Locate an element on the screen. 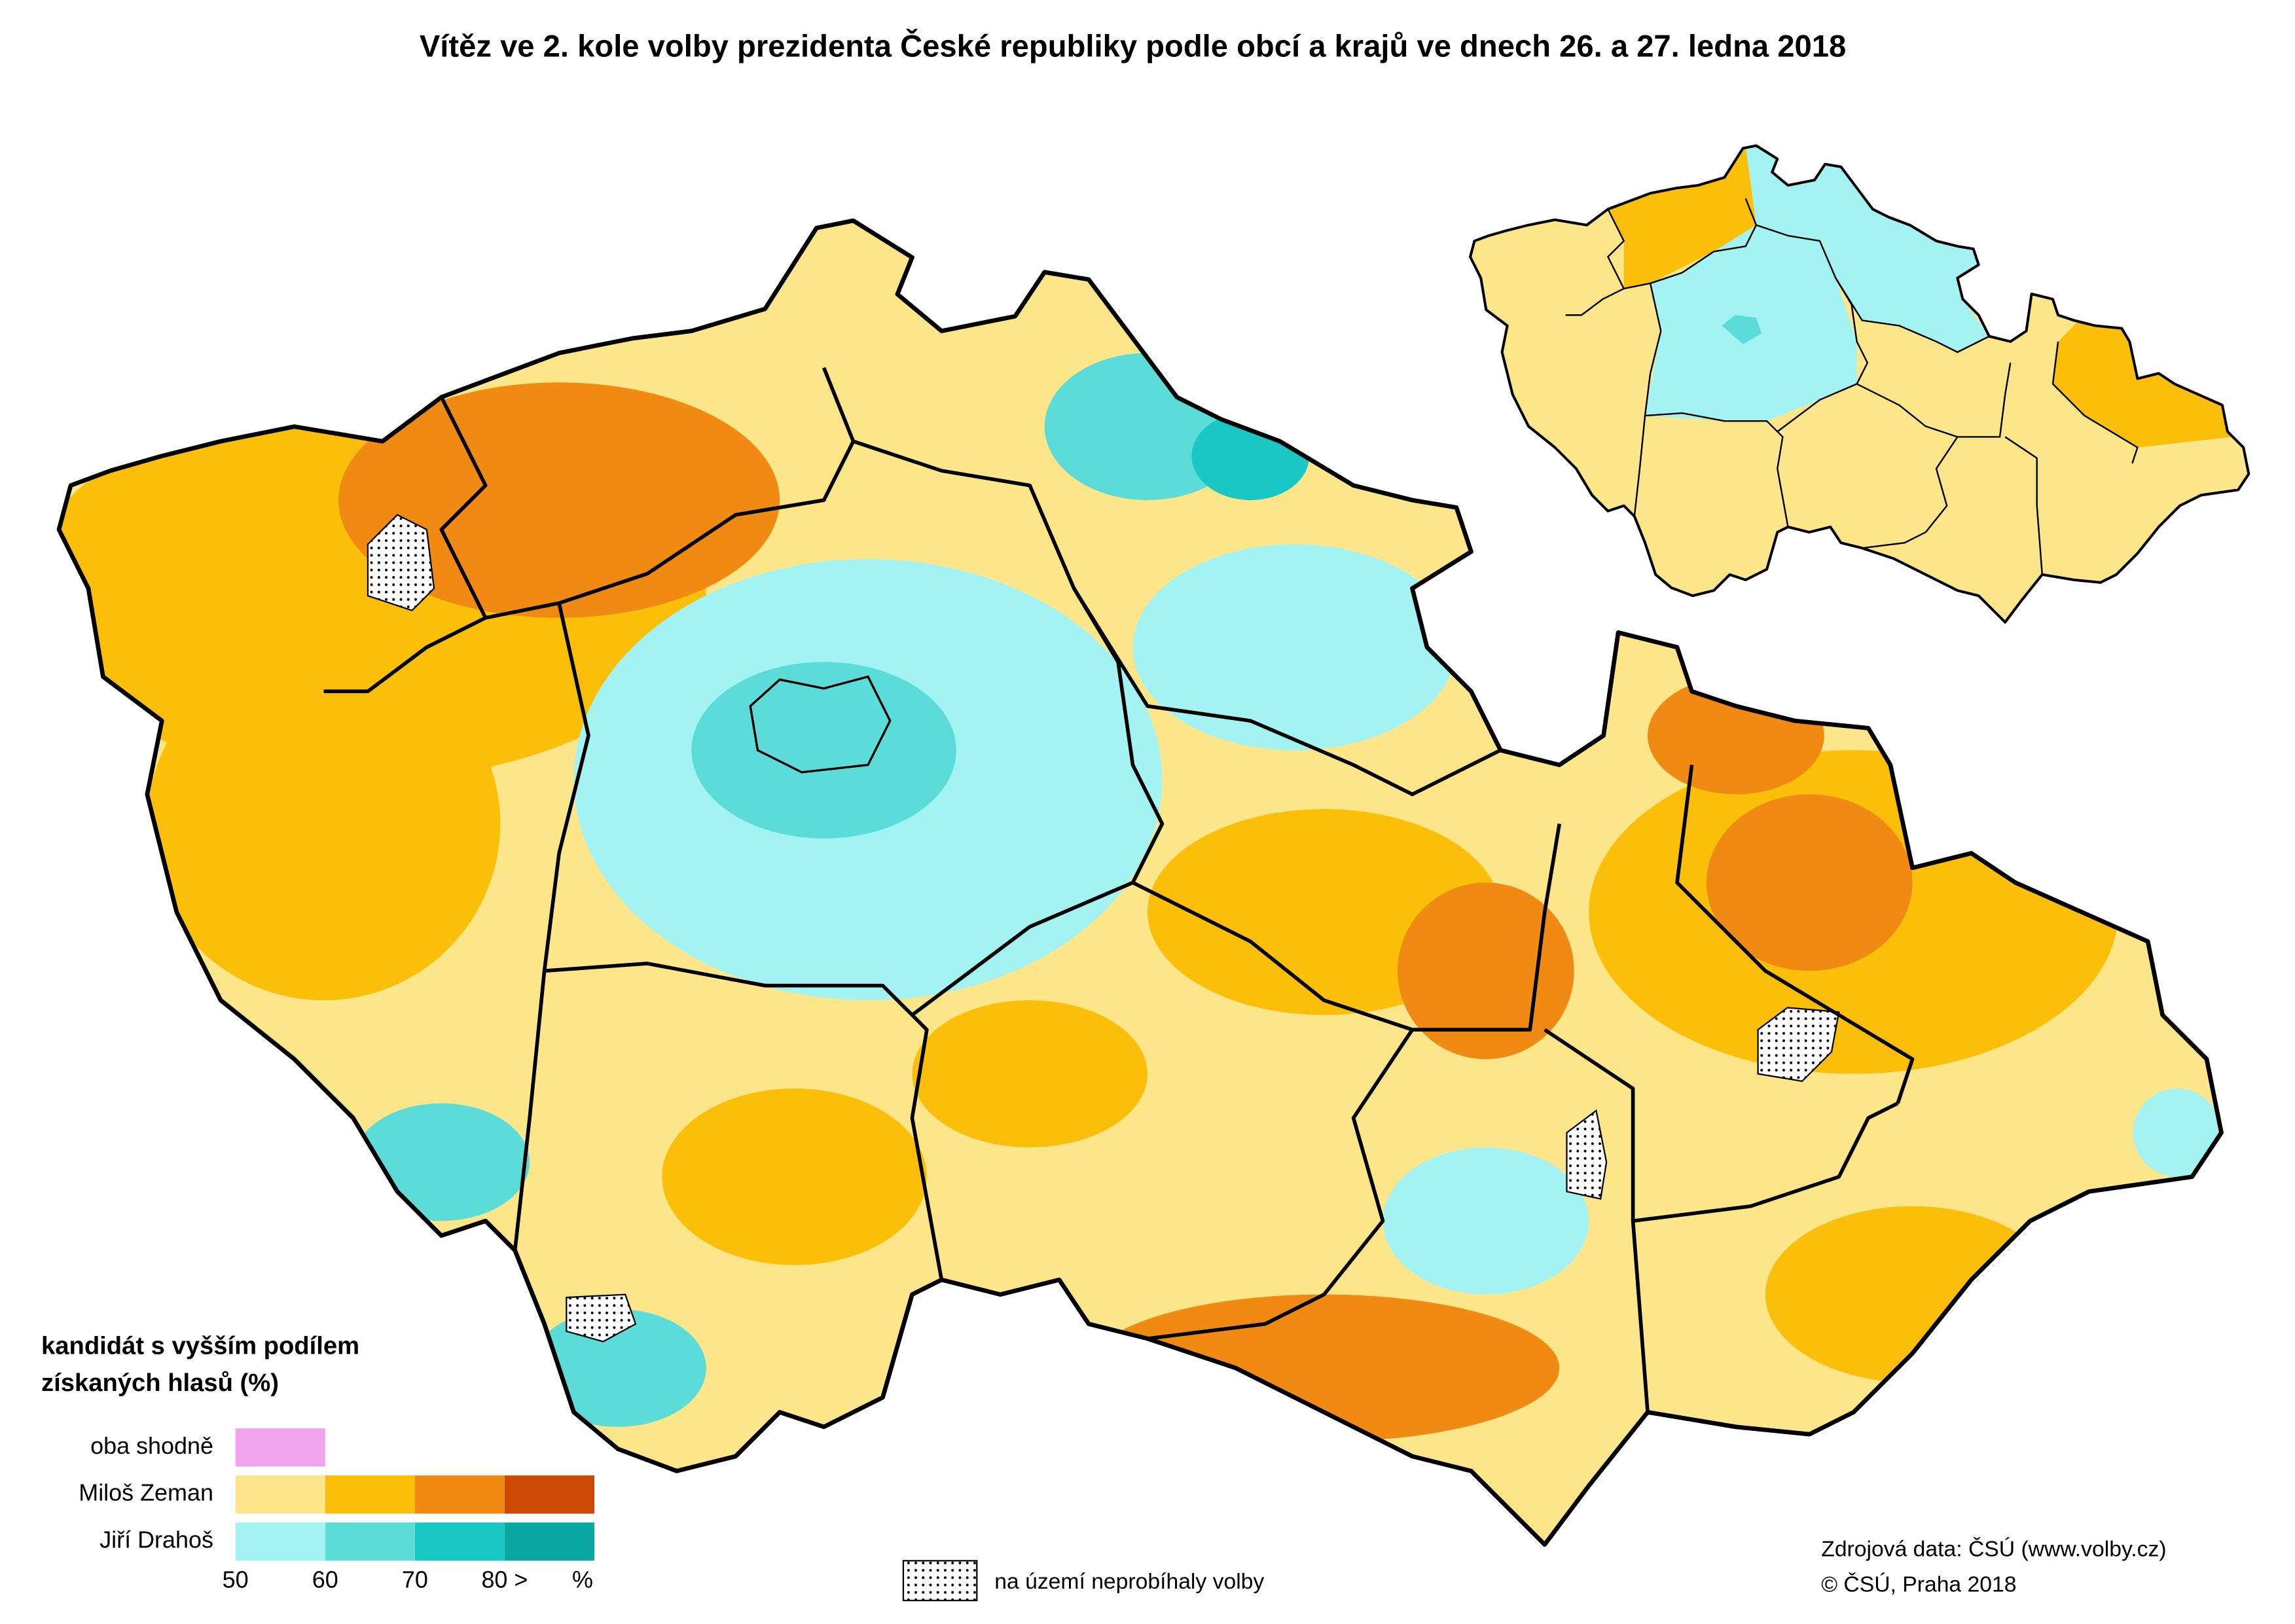 The image size is (2295, 1624). inset-map is located at coordinates (1862, 384).